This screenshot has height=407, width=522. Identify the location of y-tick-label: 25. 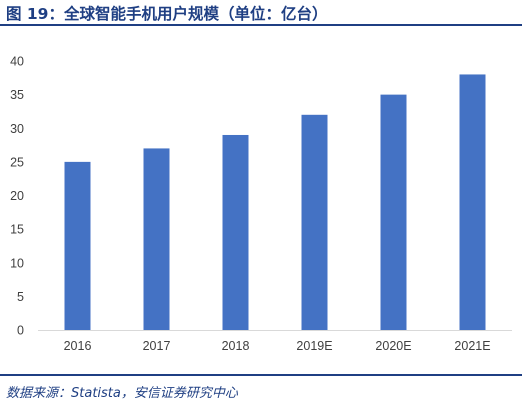
(17, 162).